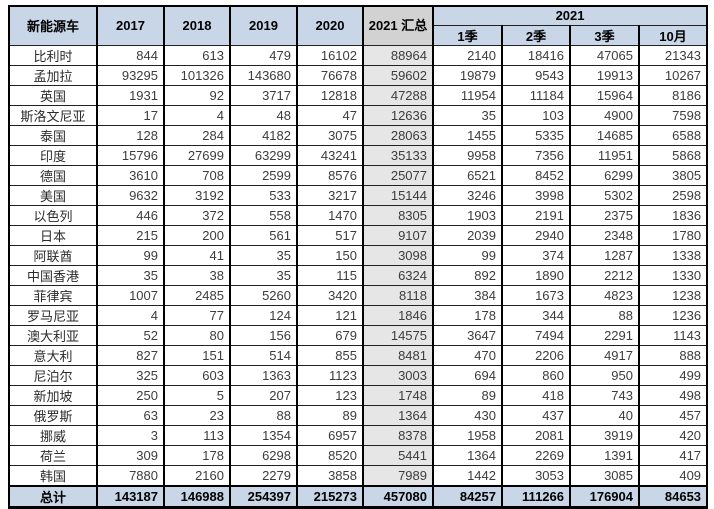 This screenshot has width=714, height=509. What do you see at coordinates (673, 355) in the screenshot?
I see `value-cell: 888` at bounding box center [673, 355].